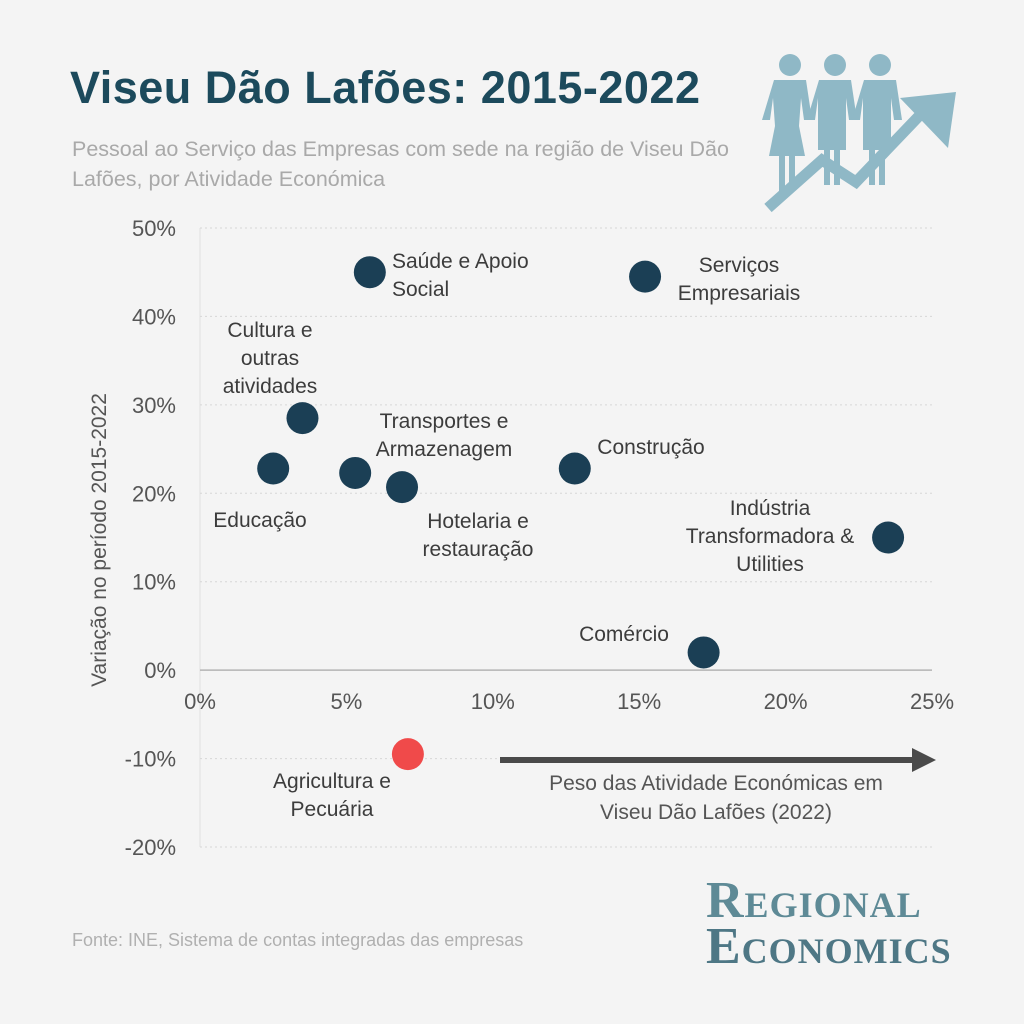 This screenshot has width=1024, height=1024. Describe the element at coordinates (259, 520) in the screenshot. I see `point-label: Educação` at that location.